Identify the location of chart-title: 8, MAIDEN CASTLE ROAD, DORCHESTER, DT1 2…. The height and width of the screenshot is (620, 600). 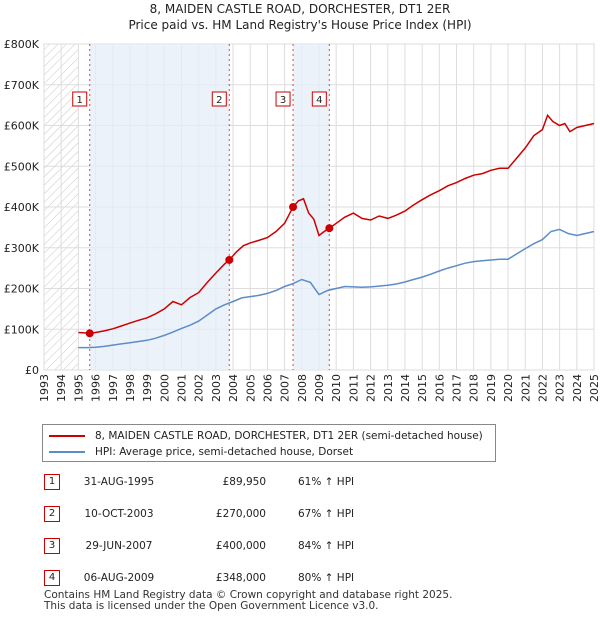
(300, 9).